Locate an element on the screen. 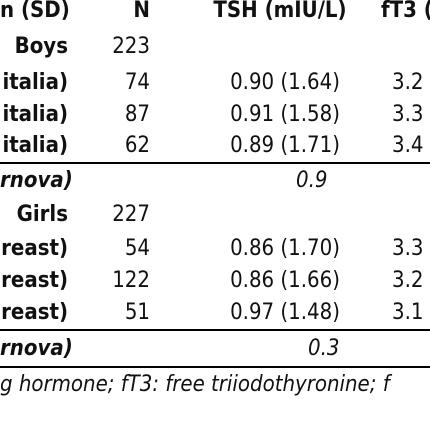 Image resolution: width=430 pixels, height=430 pixels. row-n: 51 is located at coordinates (137, 312).